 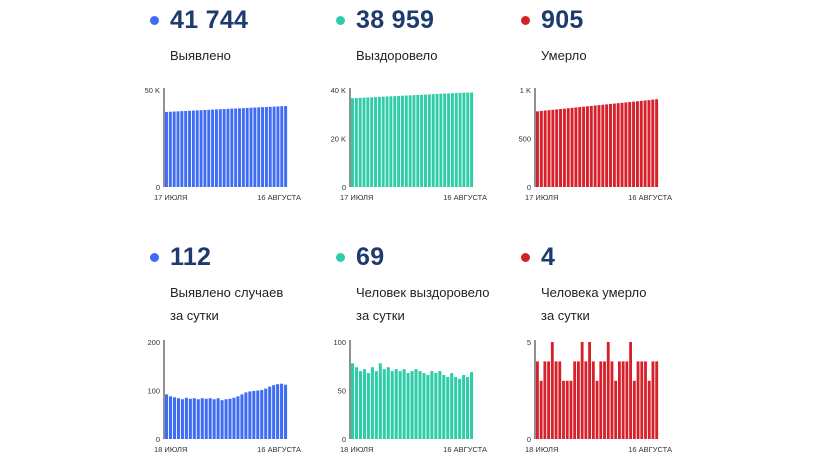 I want to click on bar-chart-5: 100 50 018 ИЮЛЯ 16 АВГУСТА, so click(x=410, y=396).